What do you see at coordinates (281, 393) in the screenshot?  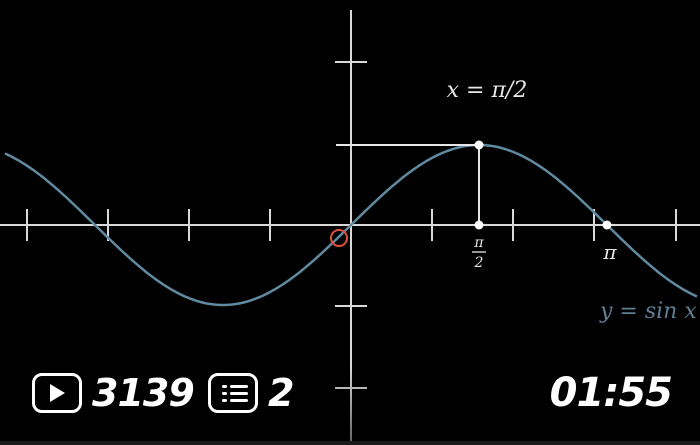 I see `lists-count: 2` at bounding box center [281, 393].